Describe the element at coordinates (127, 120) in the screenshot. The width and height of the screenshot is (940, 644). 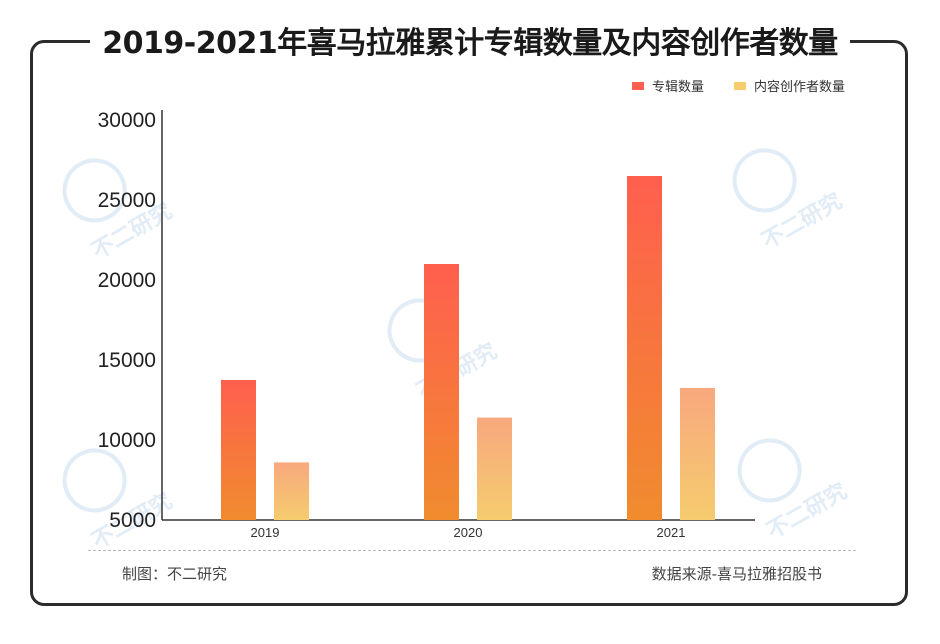
I see `y-tick-label: 30000` at that location.